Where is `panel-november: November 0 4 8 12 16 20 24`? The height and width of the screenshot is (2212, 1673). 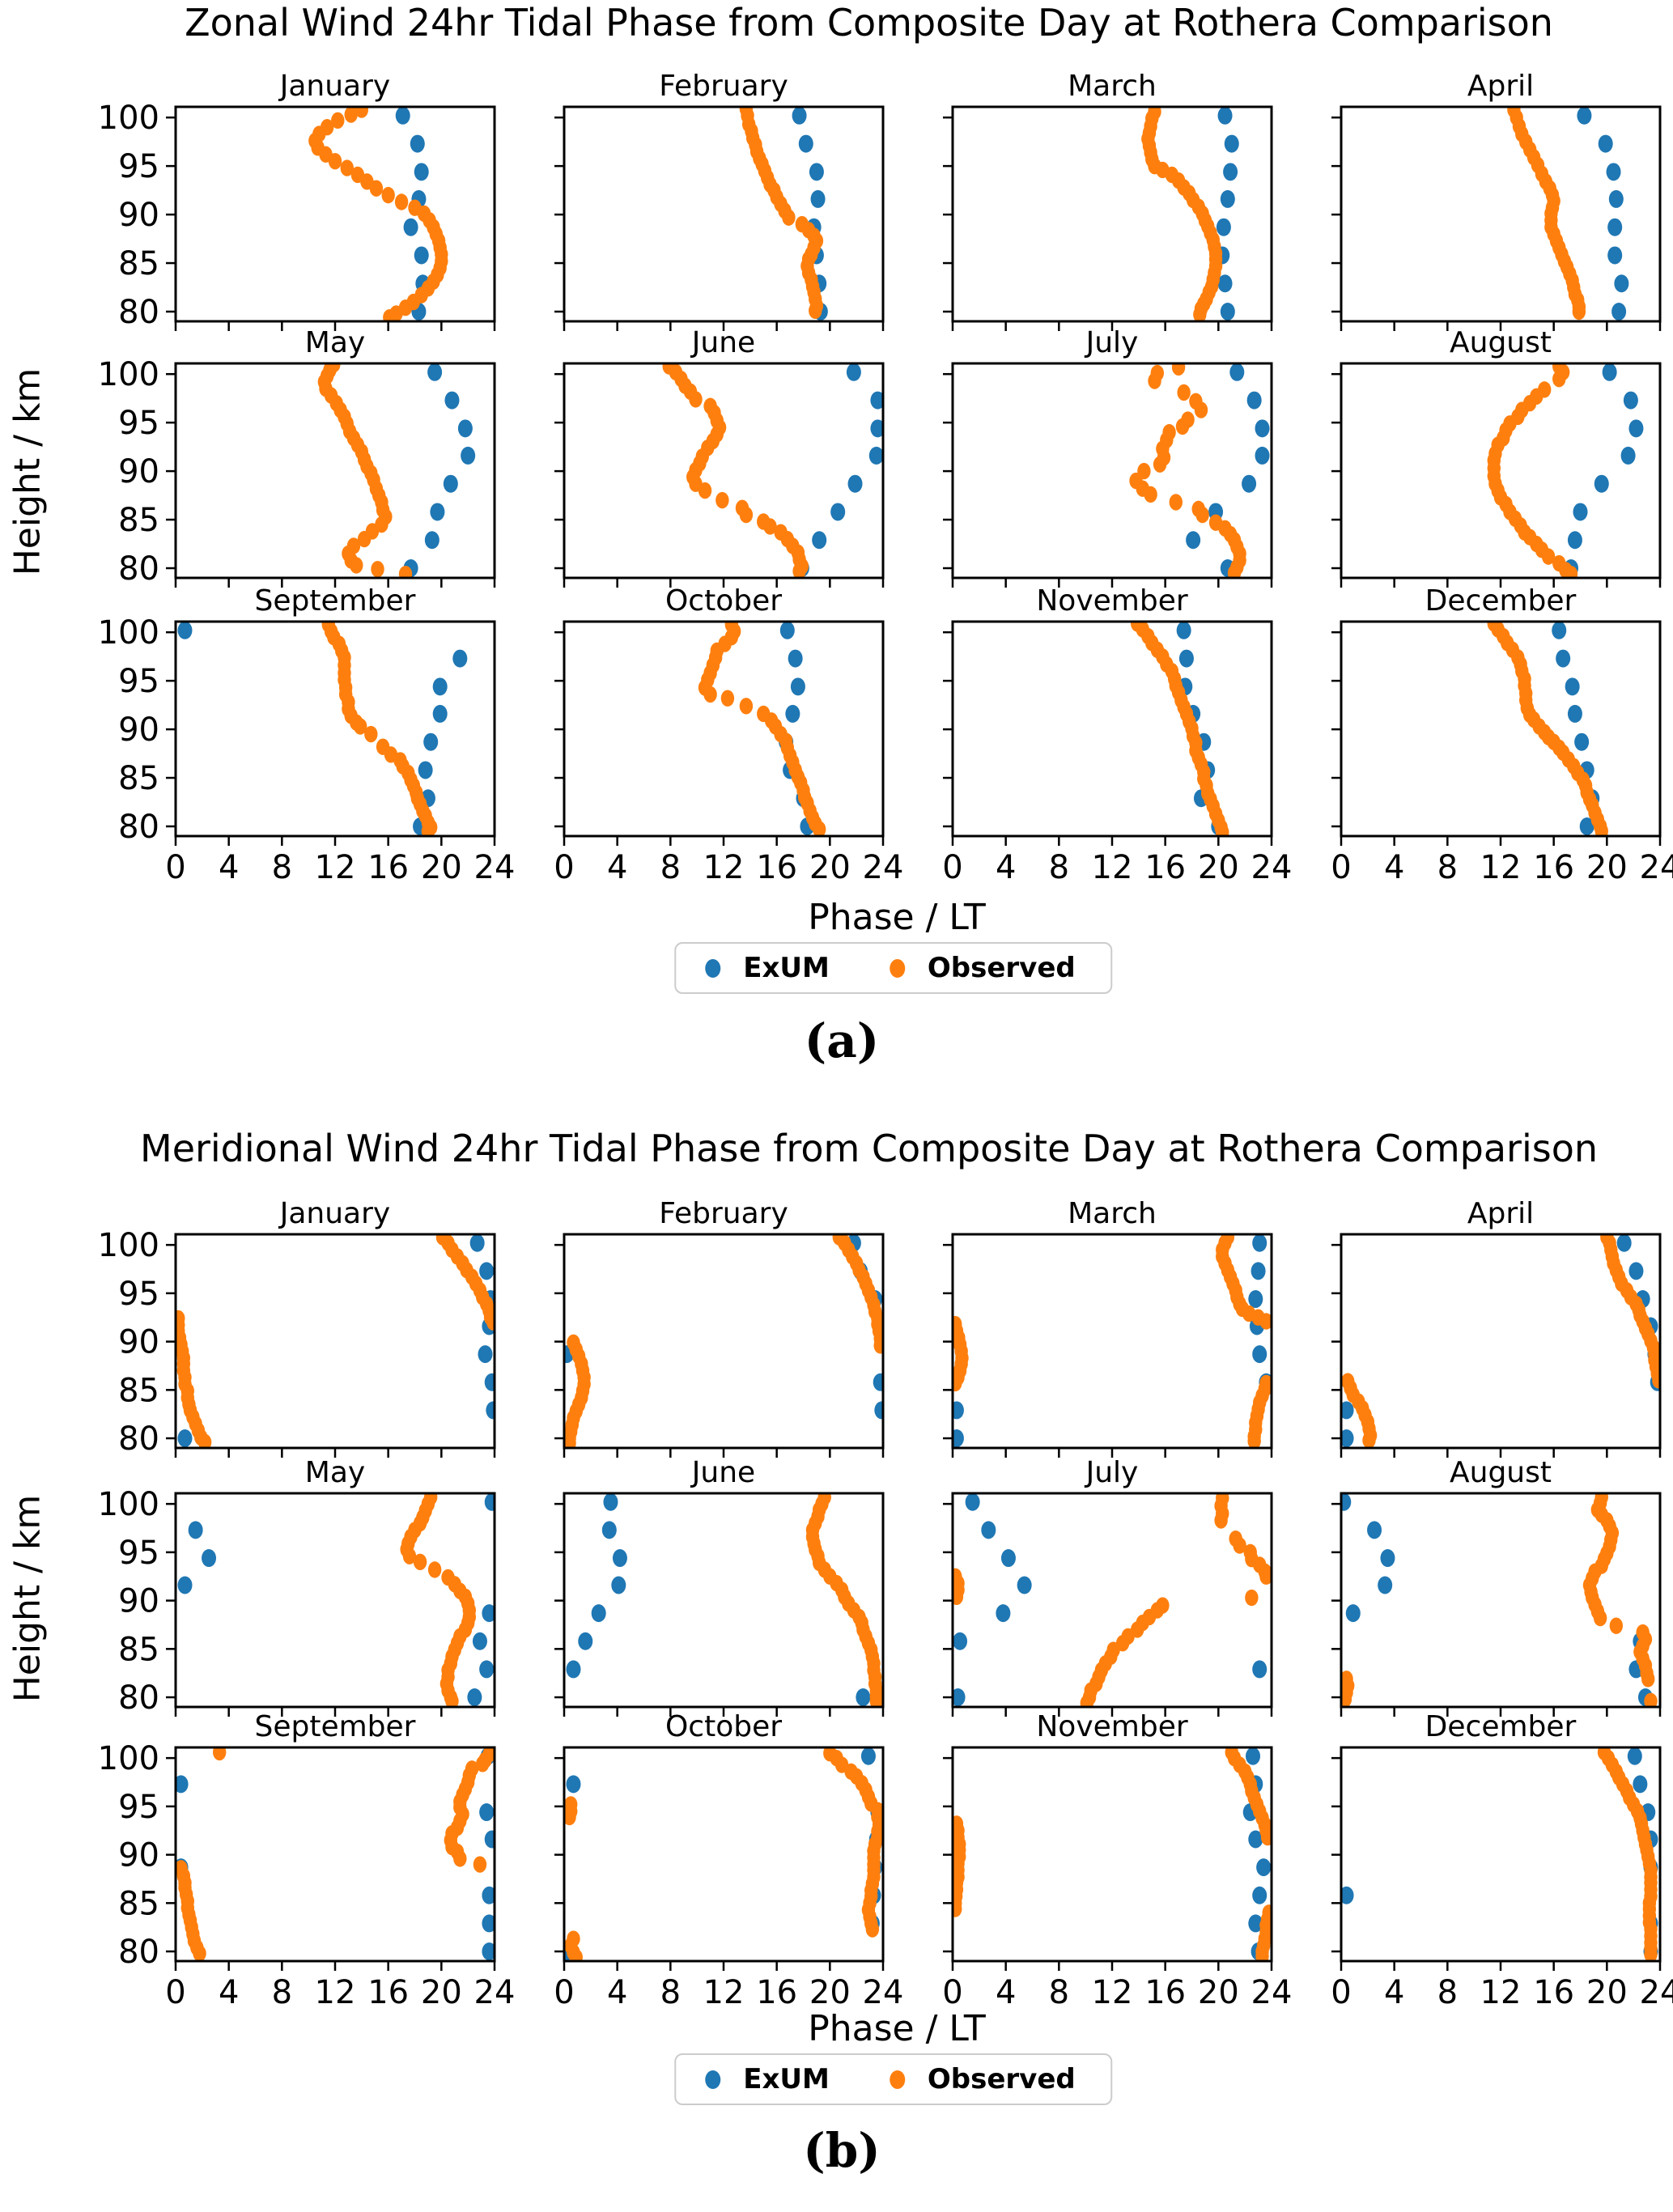
panel-november: November 0 4 8 12 16 20 24 is located at coordinates (1117, 1860).